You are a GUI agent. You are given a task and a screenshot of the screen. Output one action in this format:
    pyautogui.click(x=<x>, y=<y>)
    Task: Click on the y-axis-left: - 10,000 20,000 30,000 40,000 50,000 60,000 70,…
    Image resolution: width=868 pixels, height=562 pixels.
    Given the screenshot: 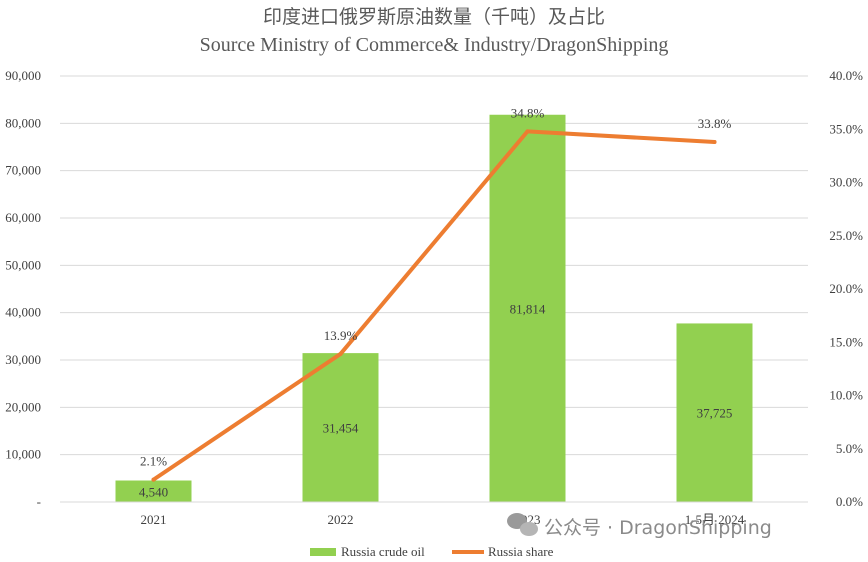 What is the action you would take?
    pyautogui.click(x=23, y=288)
    